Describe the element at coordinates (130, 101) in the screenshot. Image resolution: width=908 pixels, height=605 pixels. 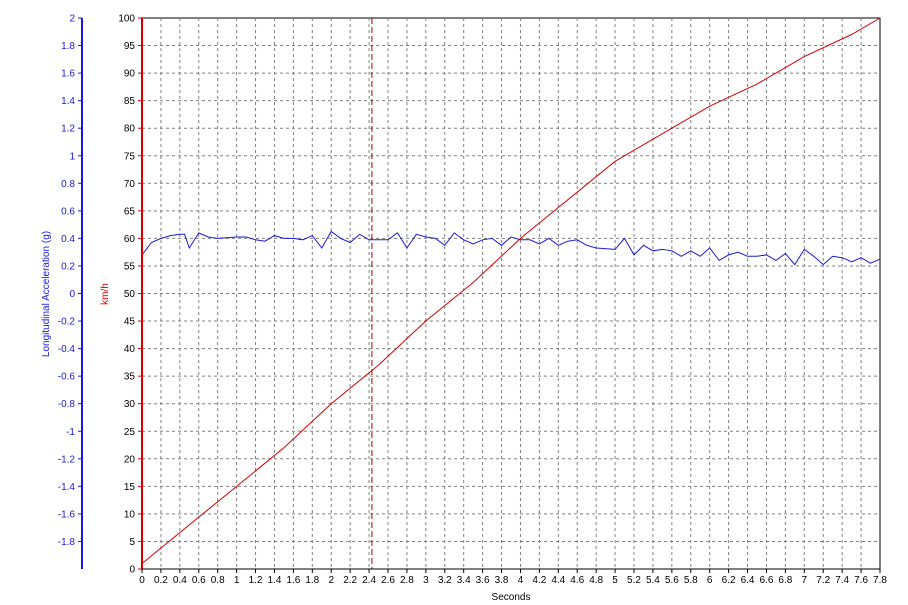
I see `speed-tick-label: 85` at that location.